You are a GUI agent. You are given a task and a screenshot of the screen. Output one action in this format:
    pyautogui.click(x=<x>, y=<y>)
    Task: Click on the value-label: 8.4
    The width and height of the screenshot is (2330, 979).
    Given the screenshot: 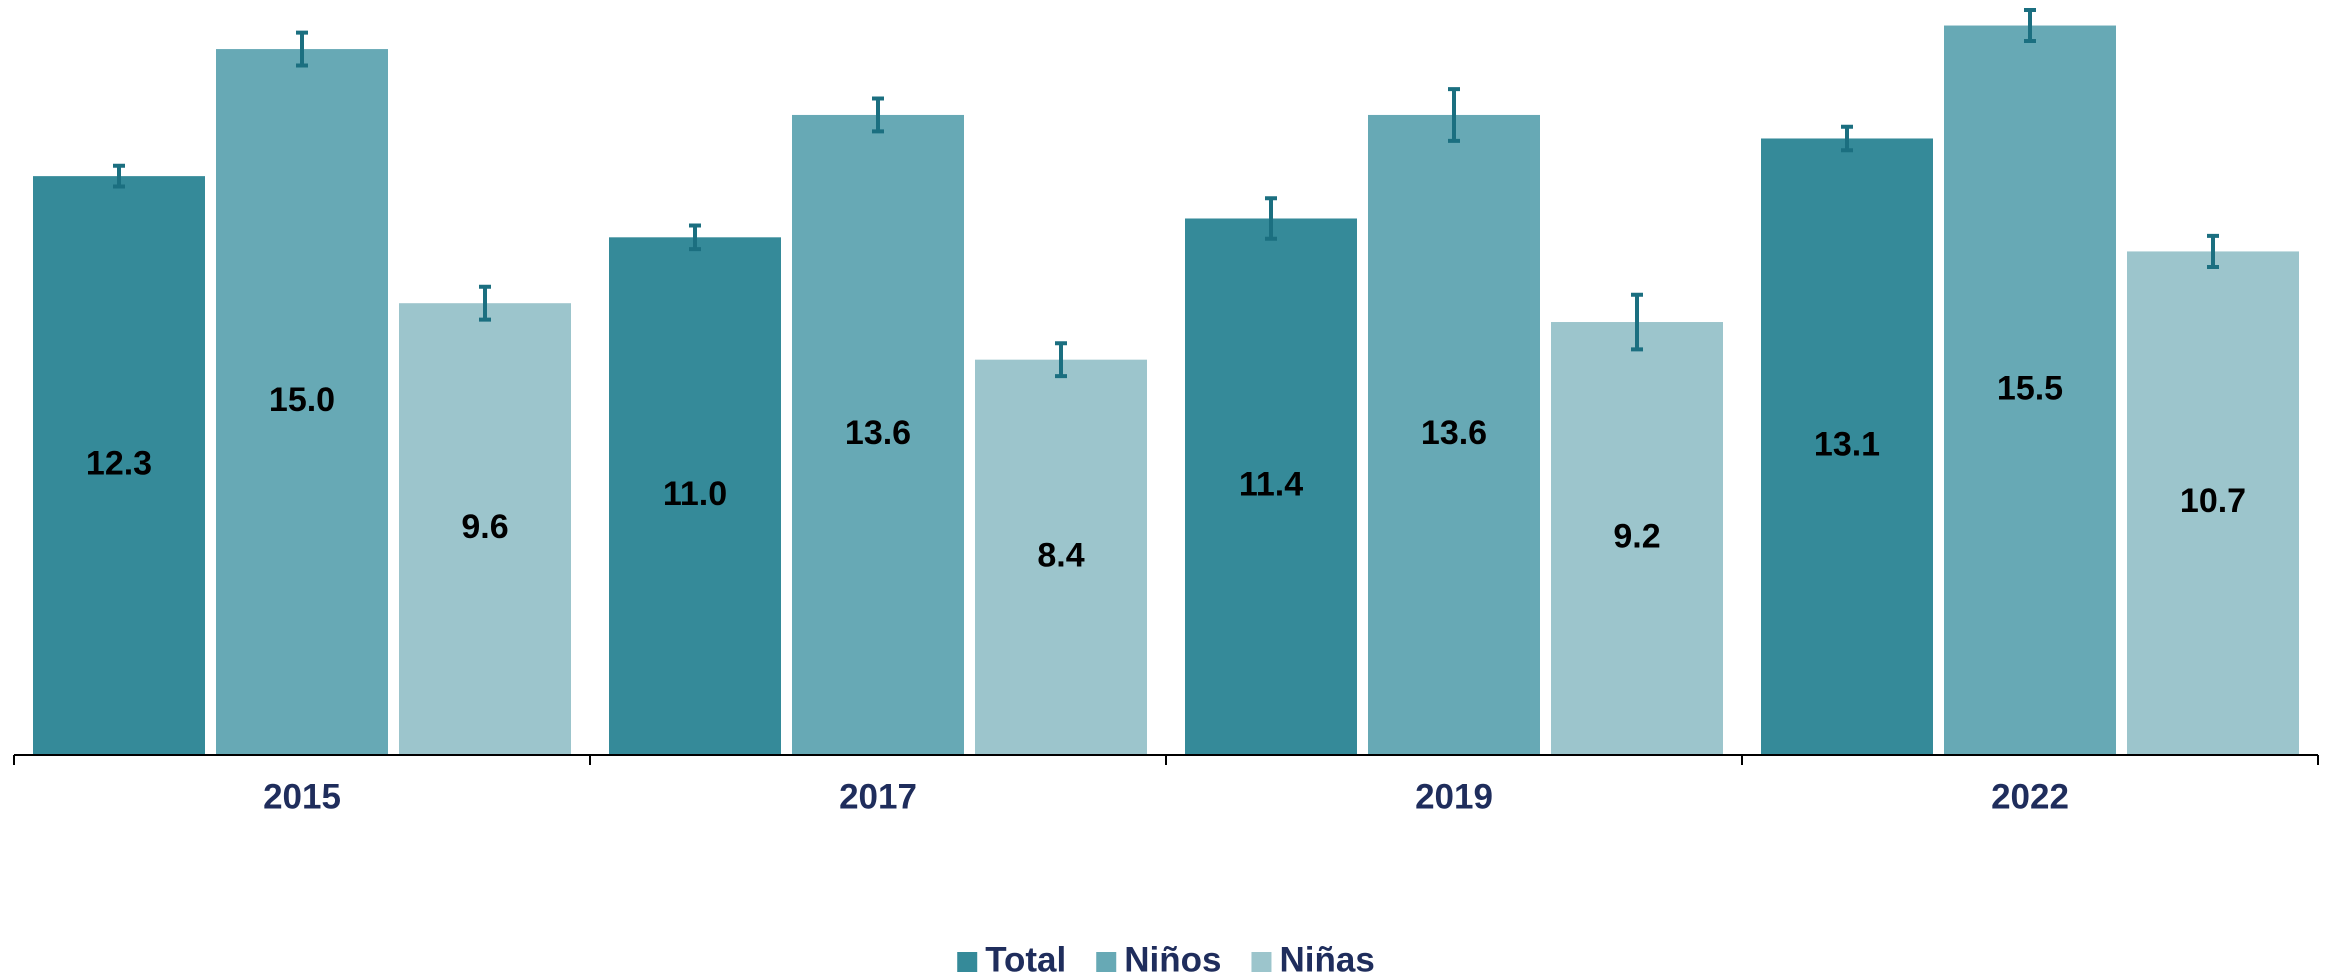 What is the action you would take?
    pyautogui.click(x=1060, y=555)
    